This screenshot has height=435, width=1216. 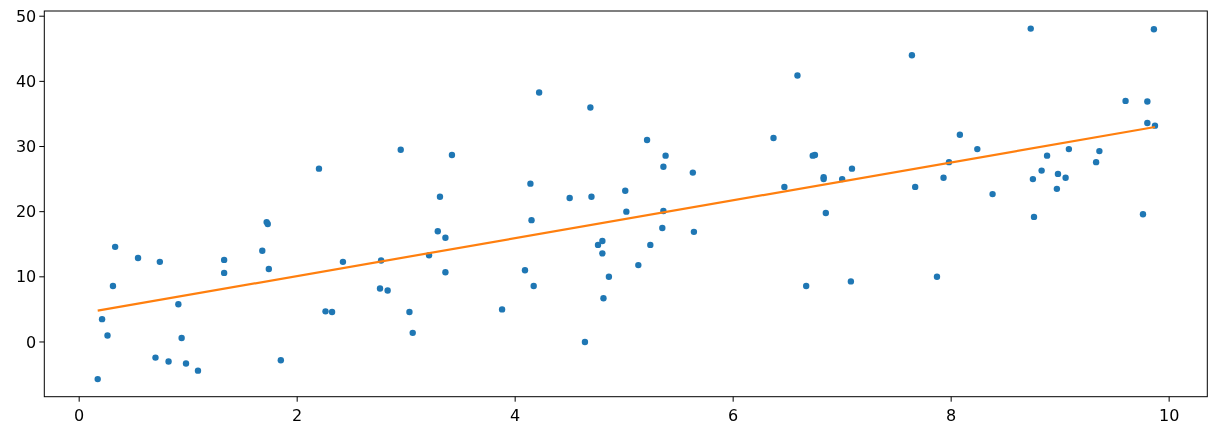 What do you see at coordinates (26, 147) in the screenshot?
I see `y-tick-label: 30` at bounding box center [26, 147].